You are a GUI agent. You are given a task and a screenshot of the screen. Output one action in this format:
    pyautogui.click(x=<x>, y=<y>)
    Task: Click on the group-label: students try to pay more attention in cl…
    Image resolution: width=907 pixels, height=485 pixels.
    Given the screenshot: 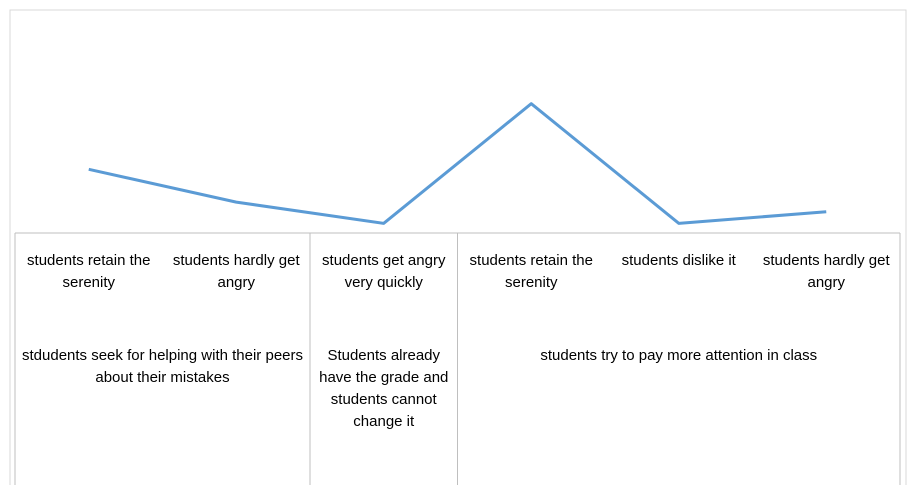 What is the action you would take?
    pyautogui.click(x=679, y=355)
    